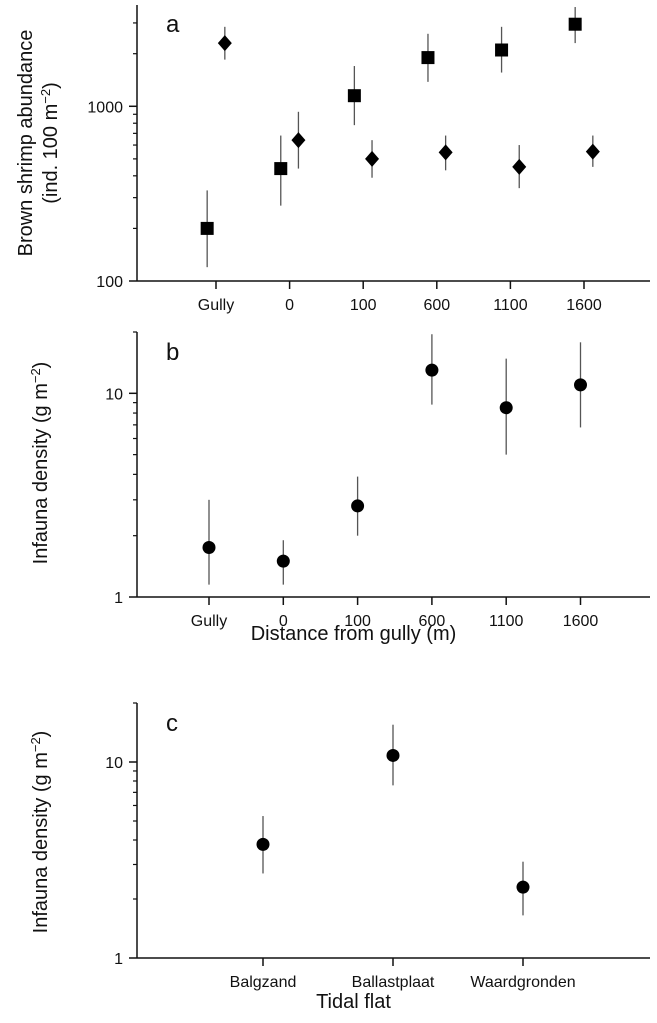  What do you see at coordinates (353, 1002) in the screenshot?
I see `x-axis-title: Tidal flat` at bounding box center [353, 1002].